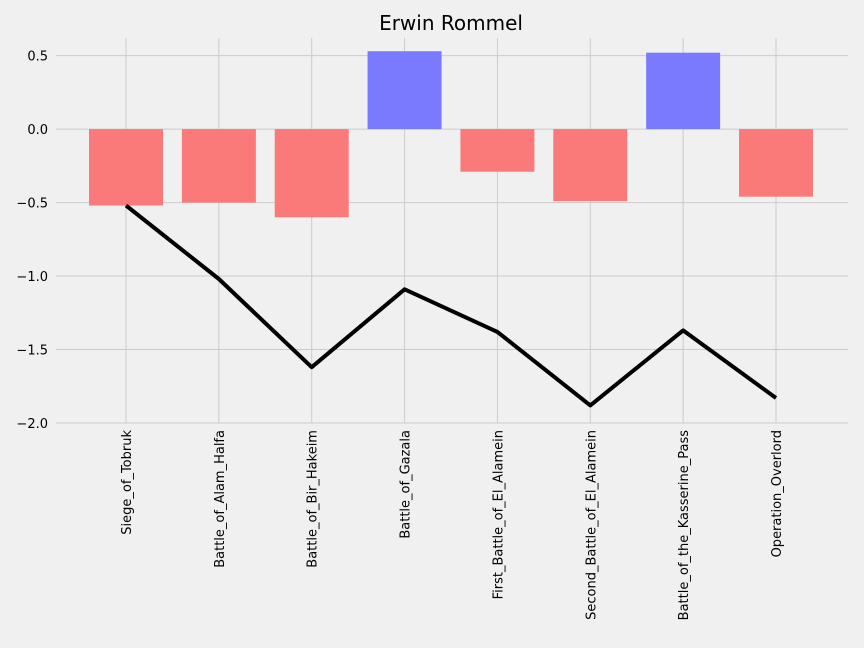  What do you see at coordinates (32, 424) in the screenshot?
I see `y-tick-label: −2.0` at bounding box center [32, 424].